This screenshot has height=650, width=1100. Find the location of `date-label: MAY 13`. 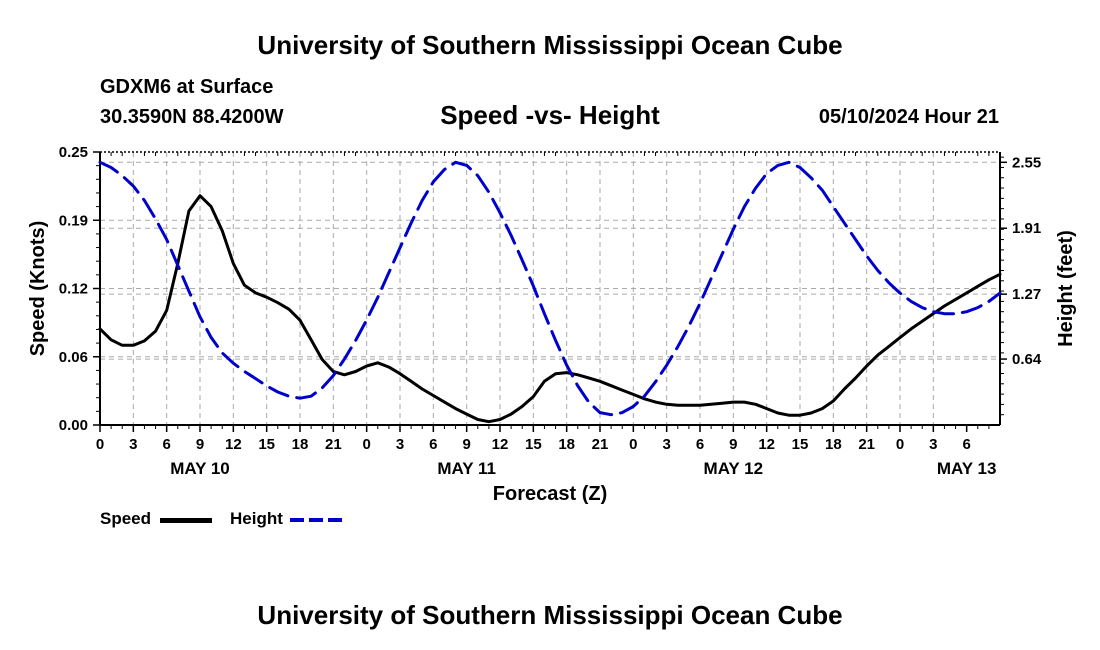

date-label: MAY 13 is located at coordinates (967, 468).